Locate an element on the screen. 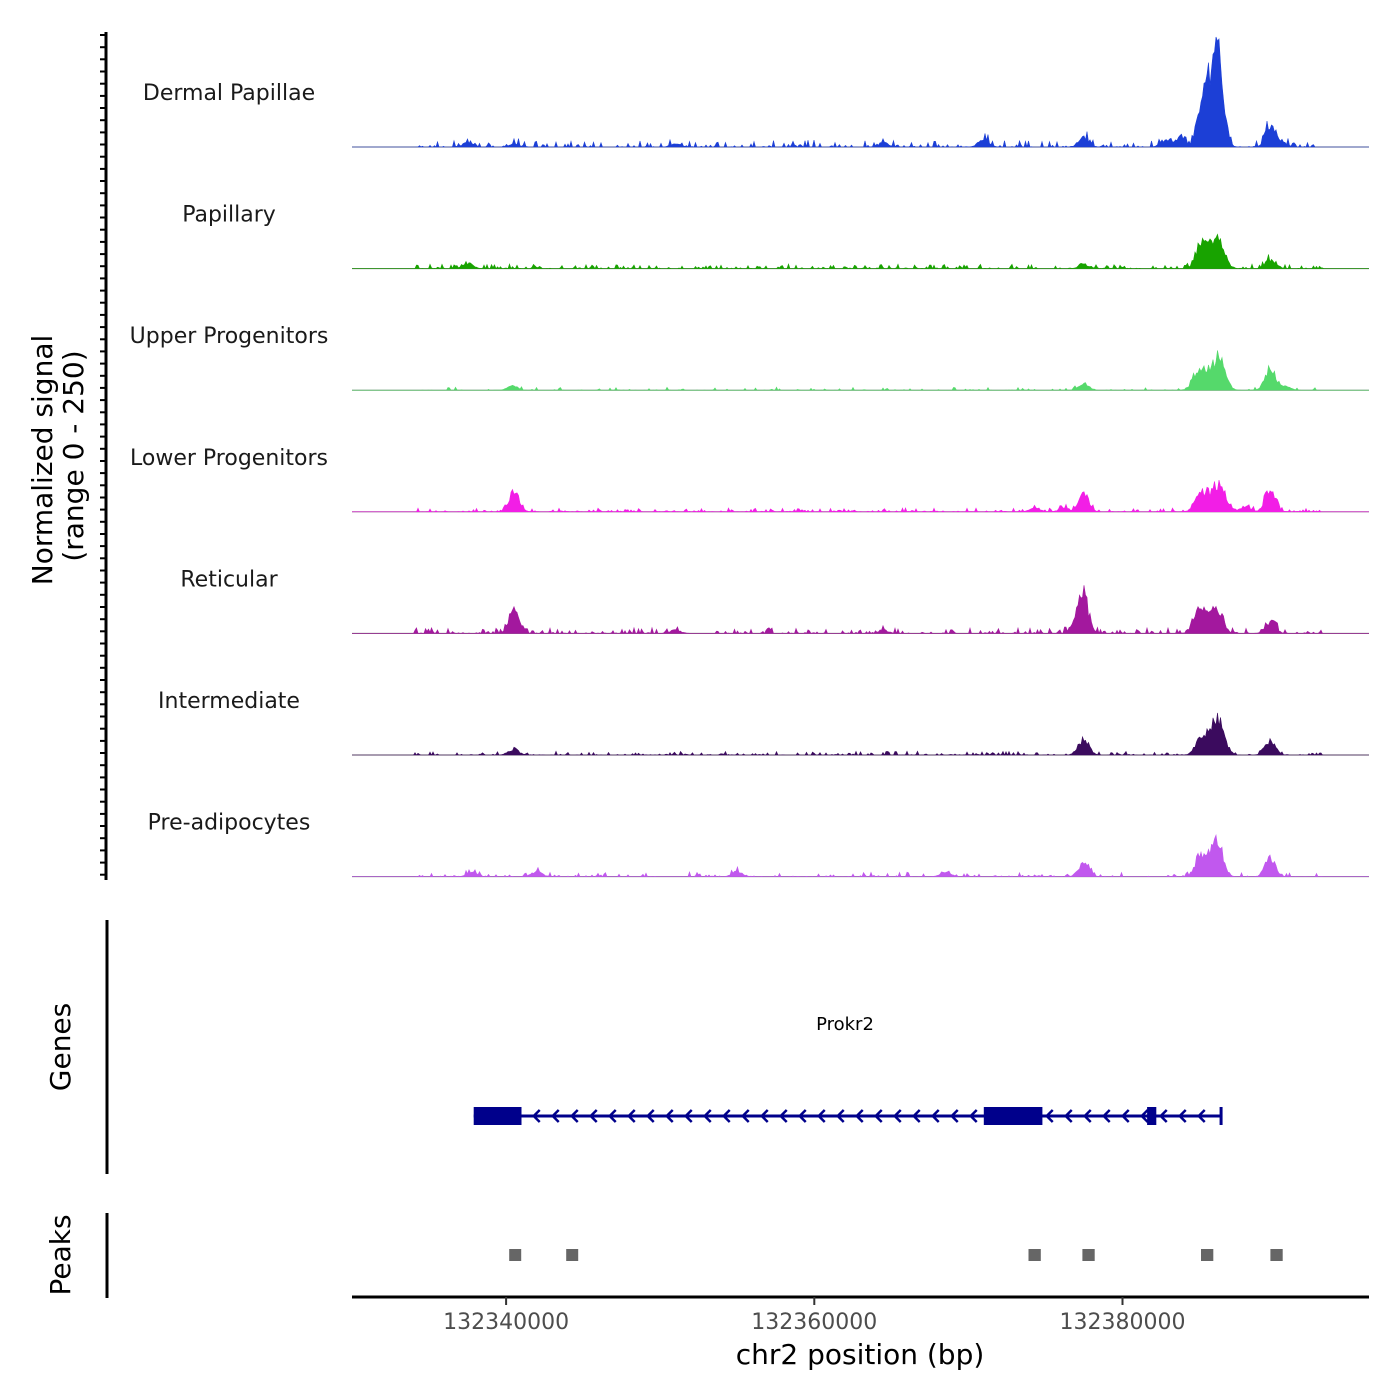  track-label: Lower Progenitors is located at coordinates (229, 458).